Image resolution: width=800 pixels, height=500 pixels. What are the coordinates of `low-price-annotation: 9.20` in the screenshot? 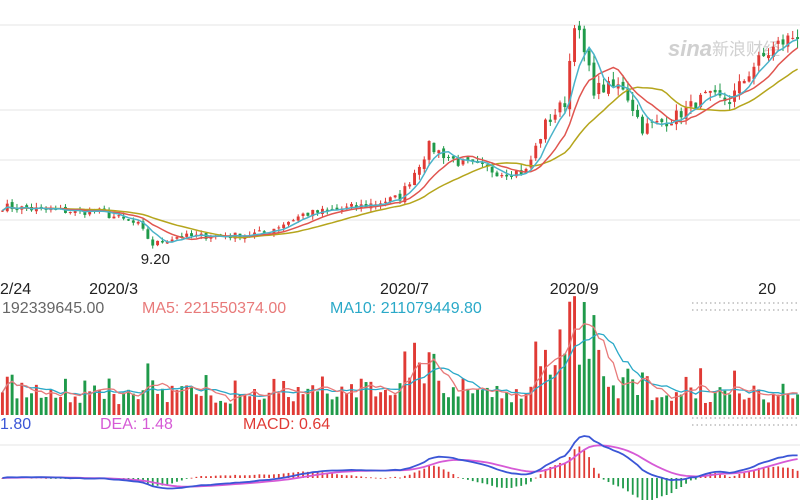 It's located at (155, 259).